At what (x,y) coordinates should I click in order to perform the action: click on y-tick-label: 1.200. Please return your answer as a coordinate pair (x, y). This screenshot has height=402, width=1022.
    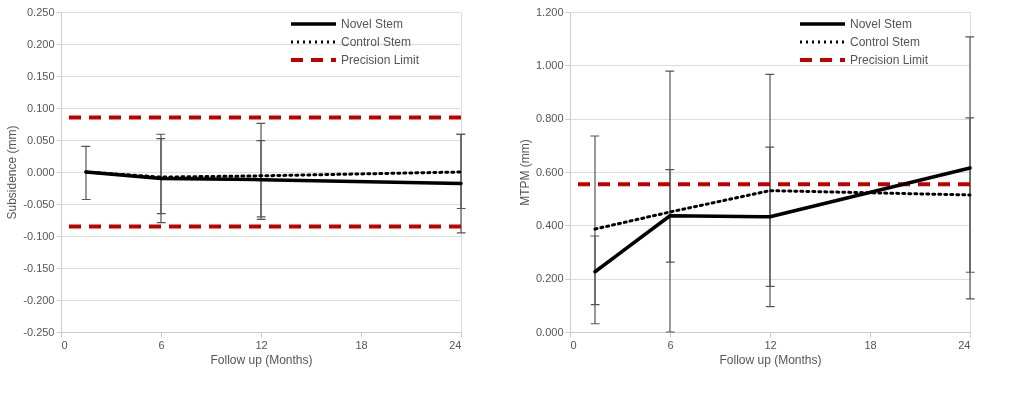
    Looking at the image, I should click on (549, 11).